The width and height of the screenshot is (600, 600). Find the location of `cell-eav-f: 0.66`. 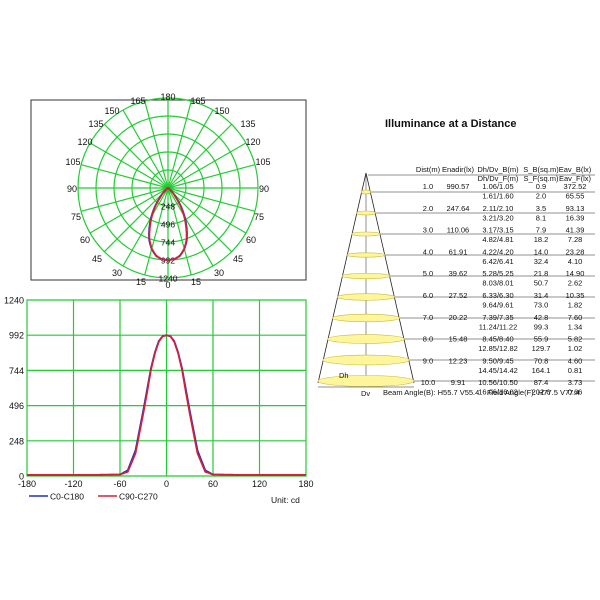

cell-eav-f: 0.66 is located at coordinates (575, 392).